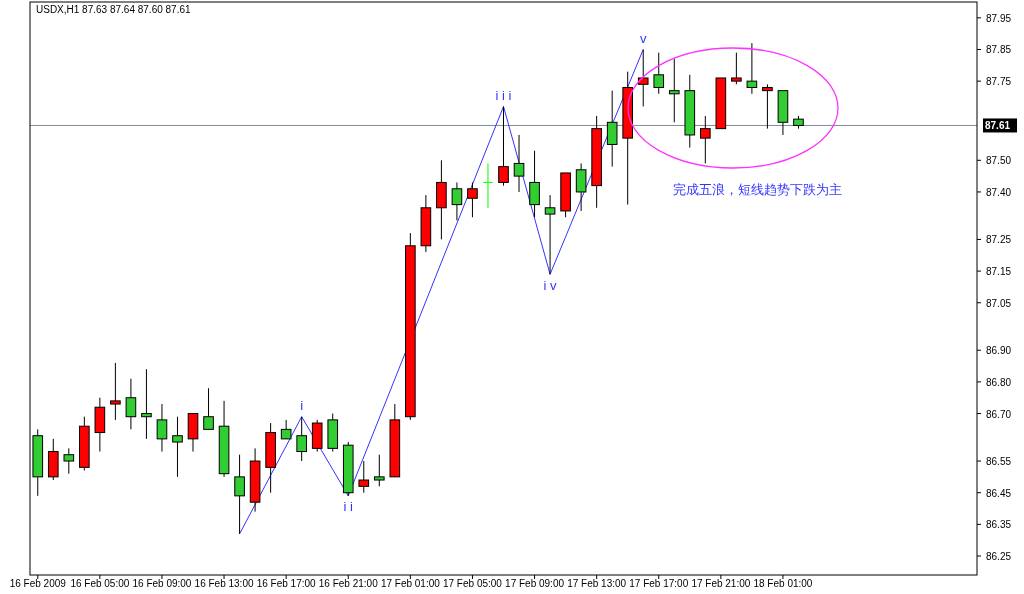 Image resolution: width=1024 pixels, height=594 pixels. Describe the element at coordinates (999, 161) in the screenshot. I see `y-tick-label: 87.50` at that location.